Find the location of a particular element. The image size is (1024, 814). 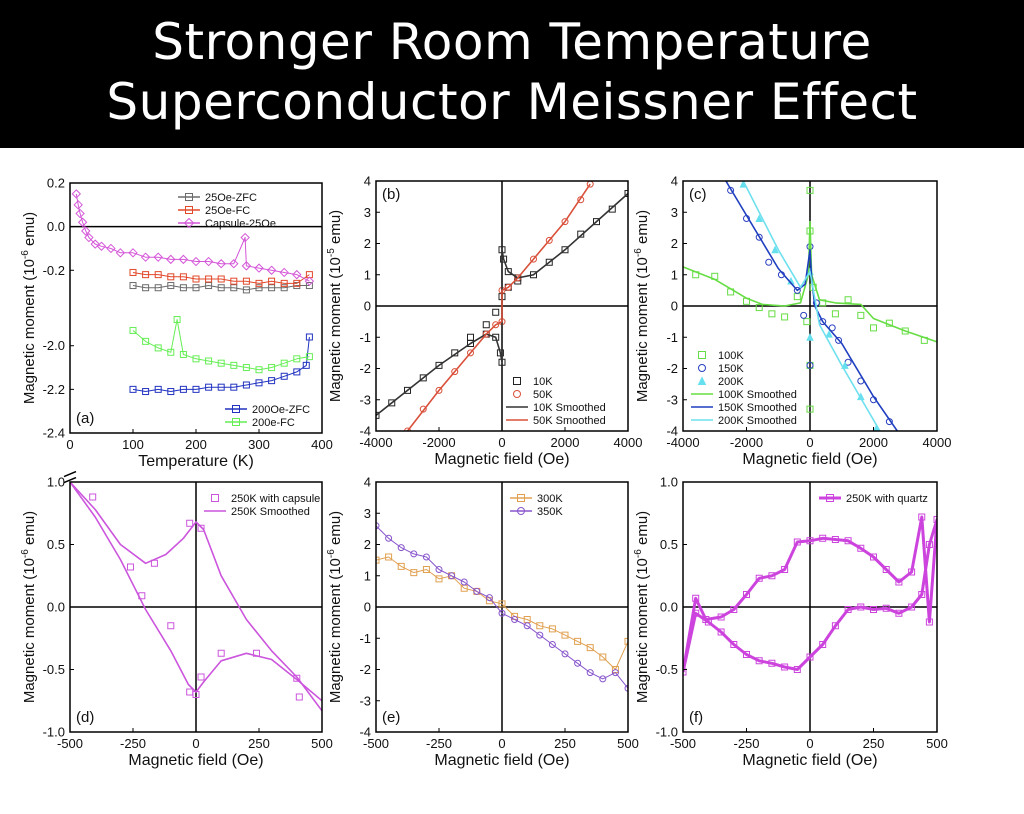

y-tick-label: -1 is located at coordinates (365, 638).